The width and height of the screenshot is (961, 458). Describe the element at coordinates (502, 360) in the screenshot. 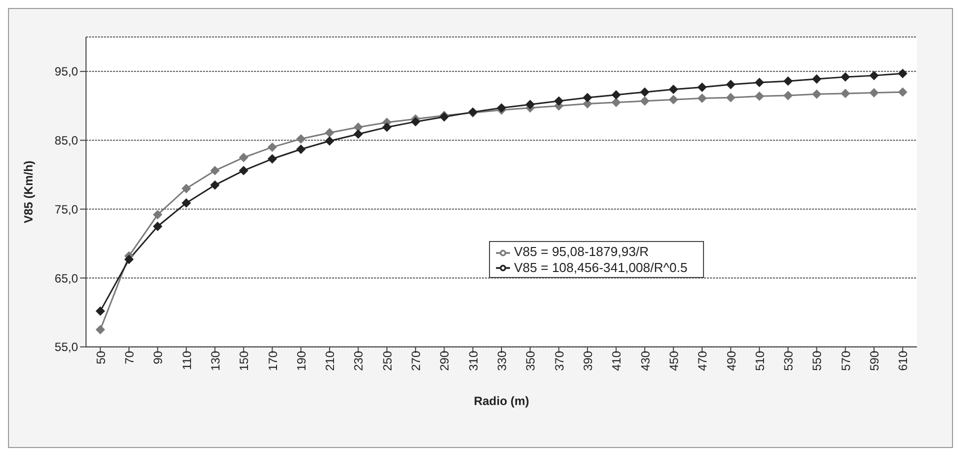

I see `x-tick-label: 330` at that location.